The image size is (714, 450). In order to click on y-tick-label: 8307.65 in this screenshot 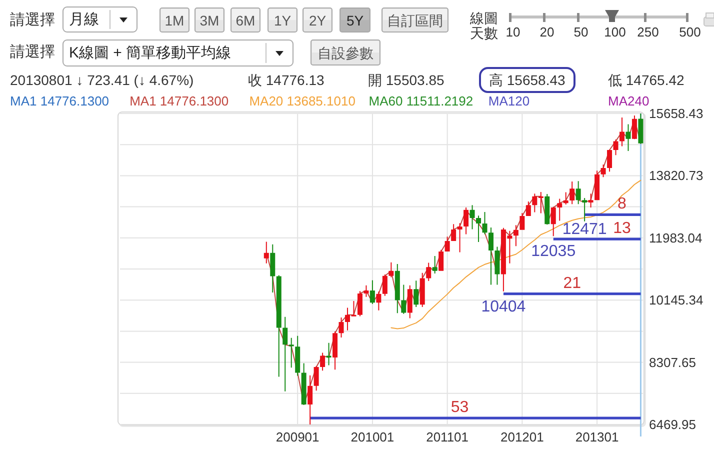, I will do `click(672, 362)`.